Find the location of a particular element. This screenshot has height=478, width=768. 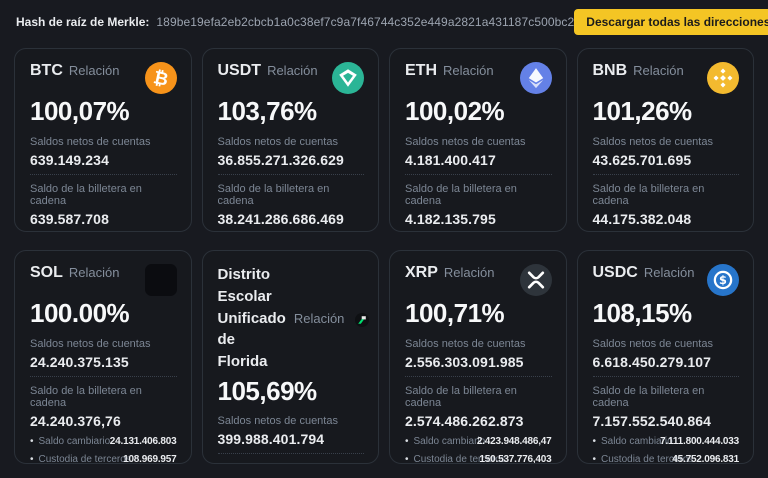

net-accounts-value: 24.240.375.135 is located at coordinates (79, 361).